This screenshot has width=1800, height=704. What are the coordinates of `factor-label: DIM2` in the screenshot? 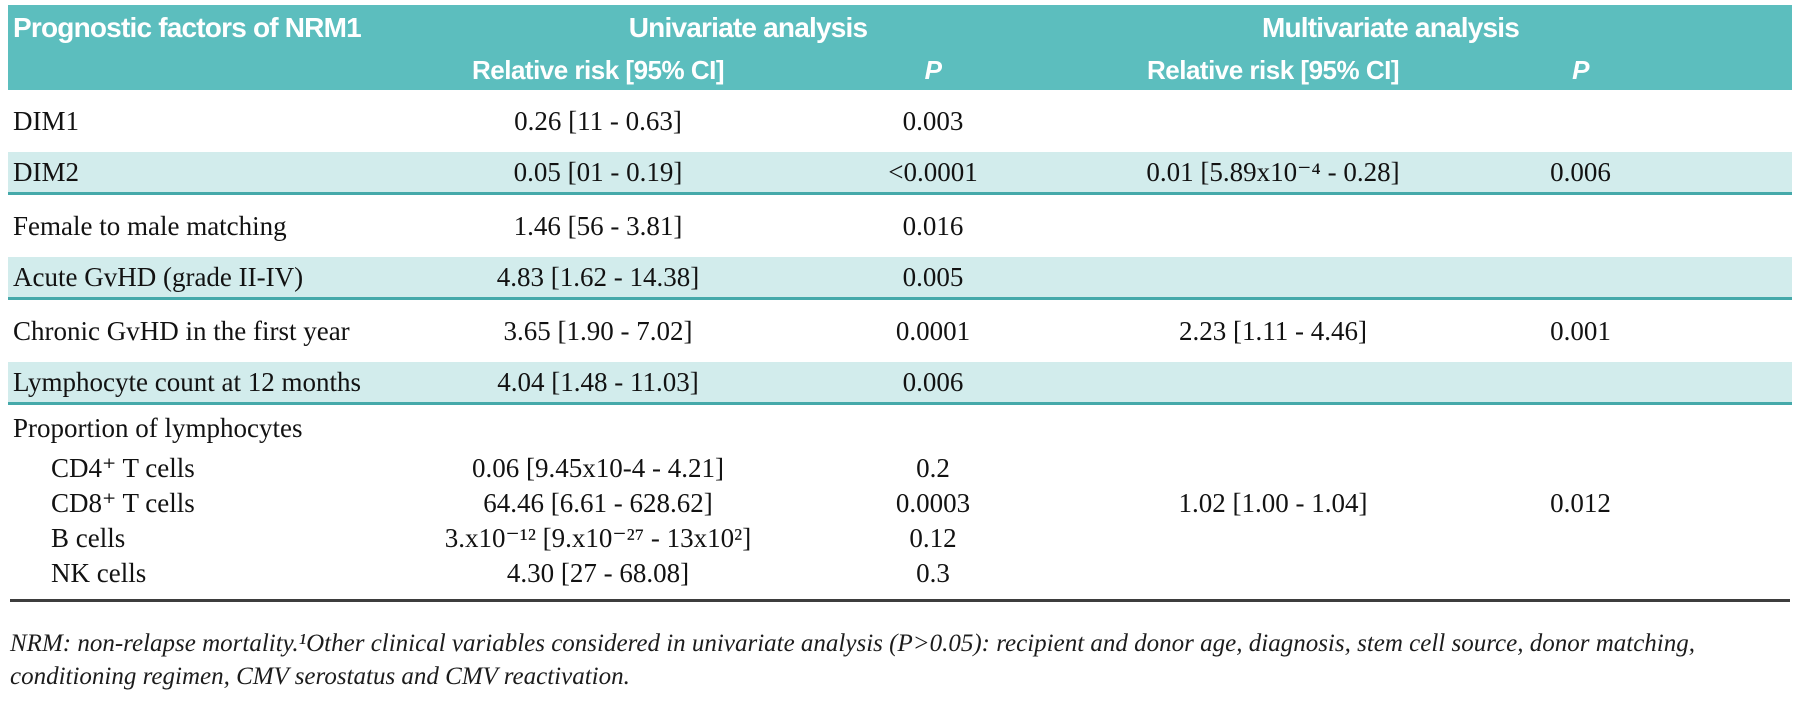 It's located at (46, 171).